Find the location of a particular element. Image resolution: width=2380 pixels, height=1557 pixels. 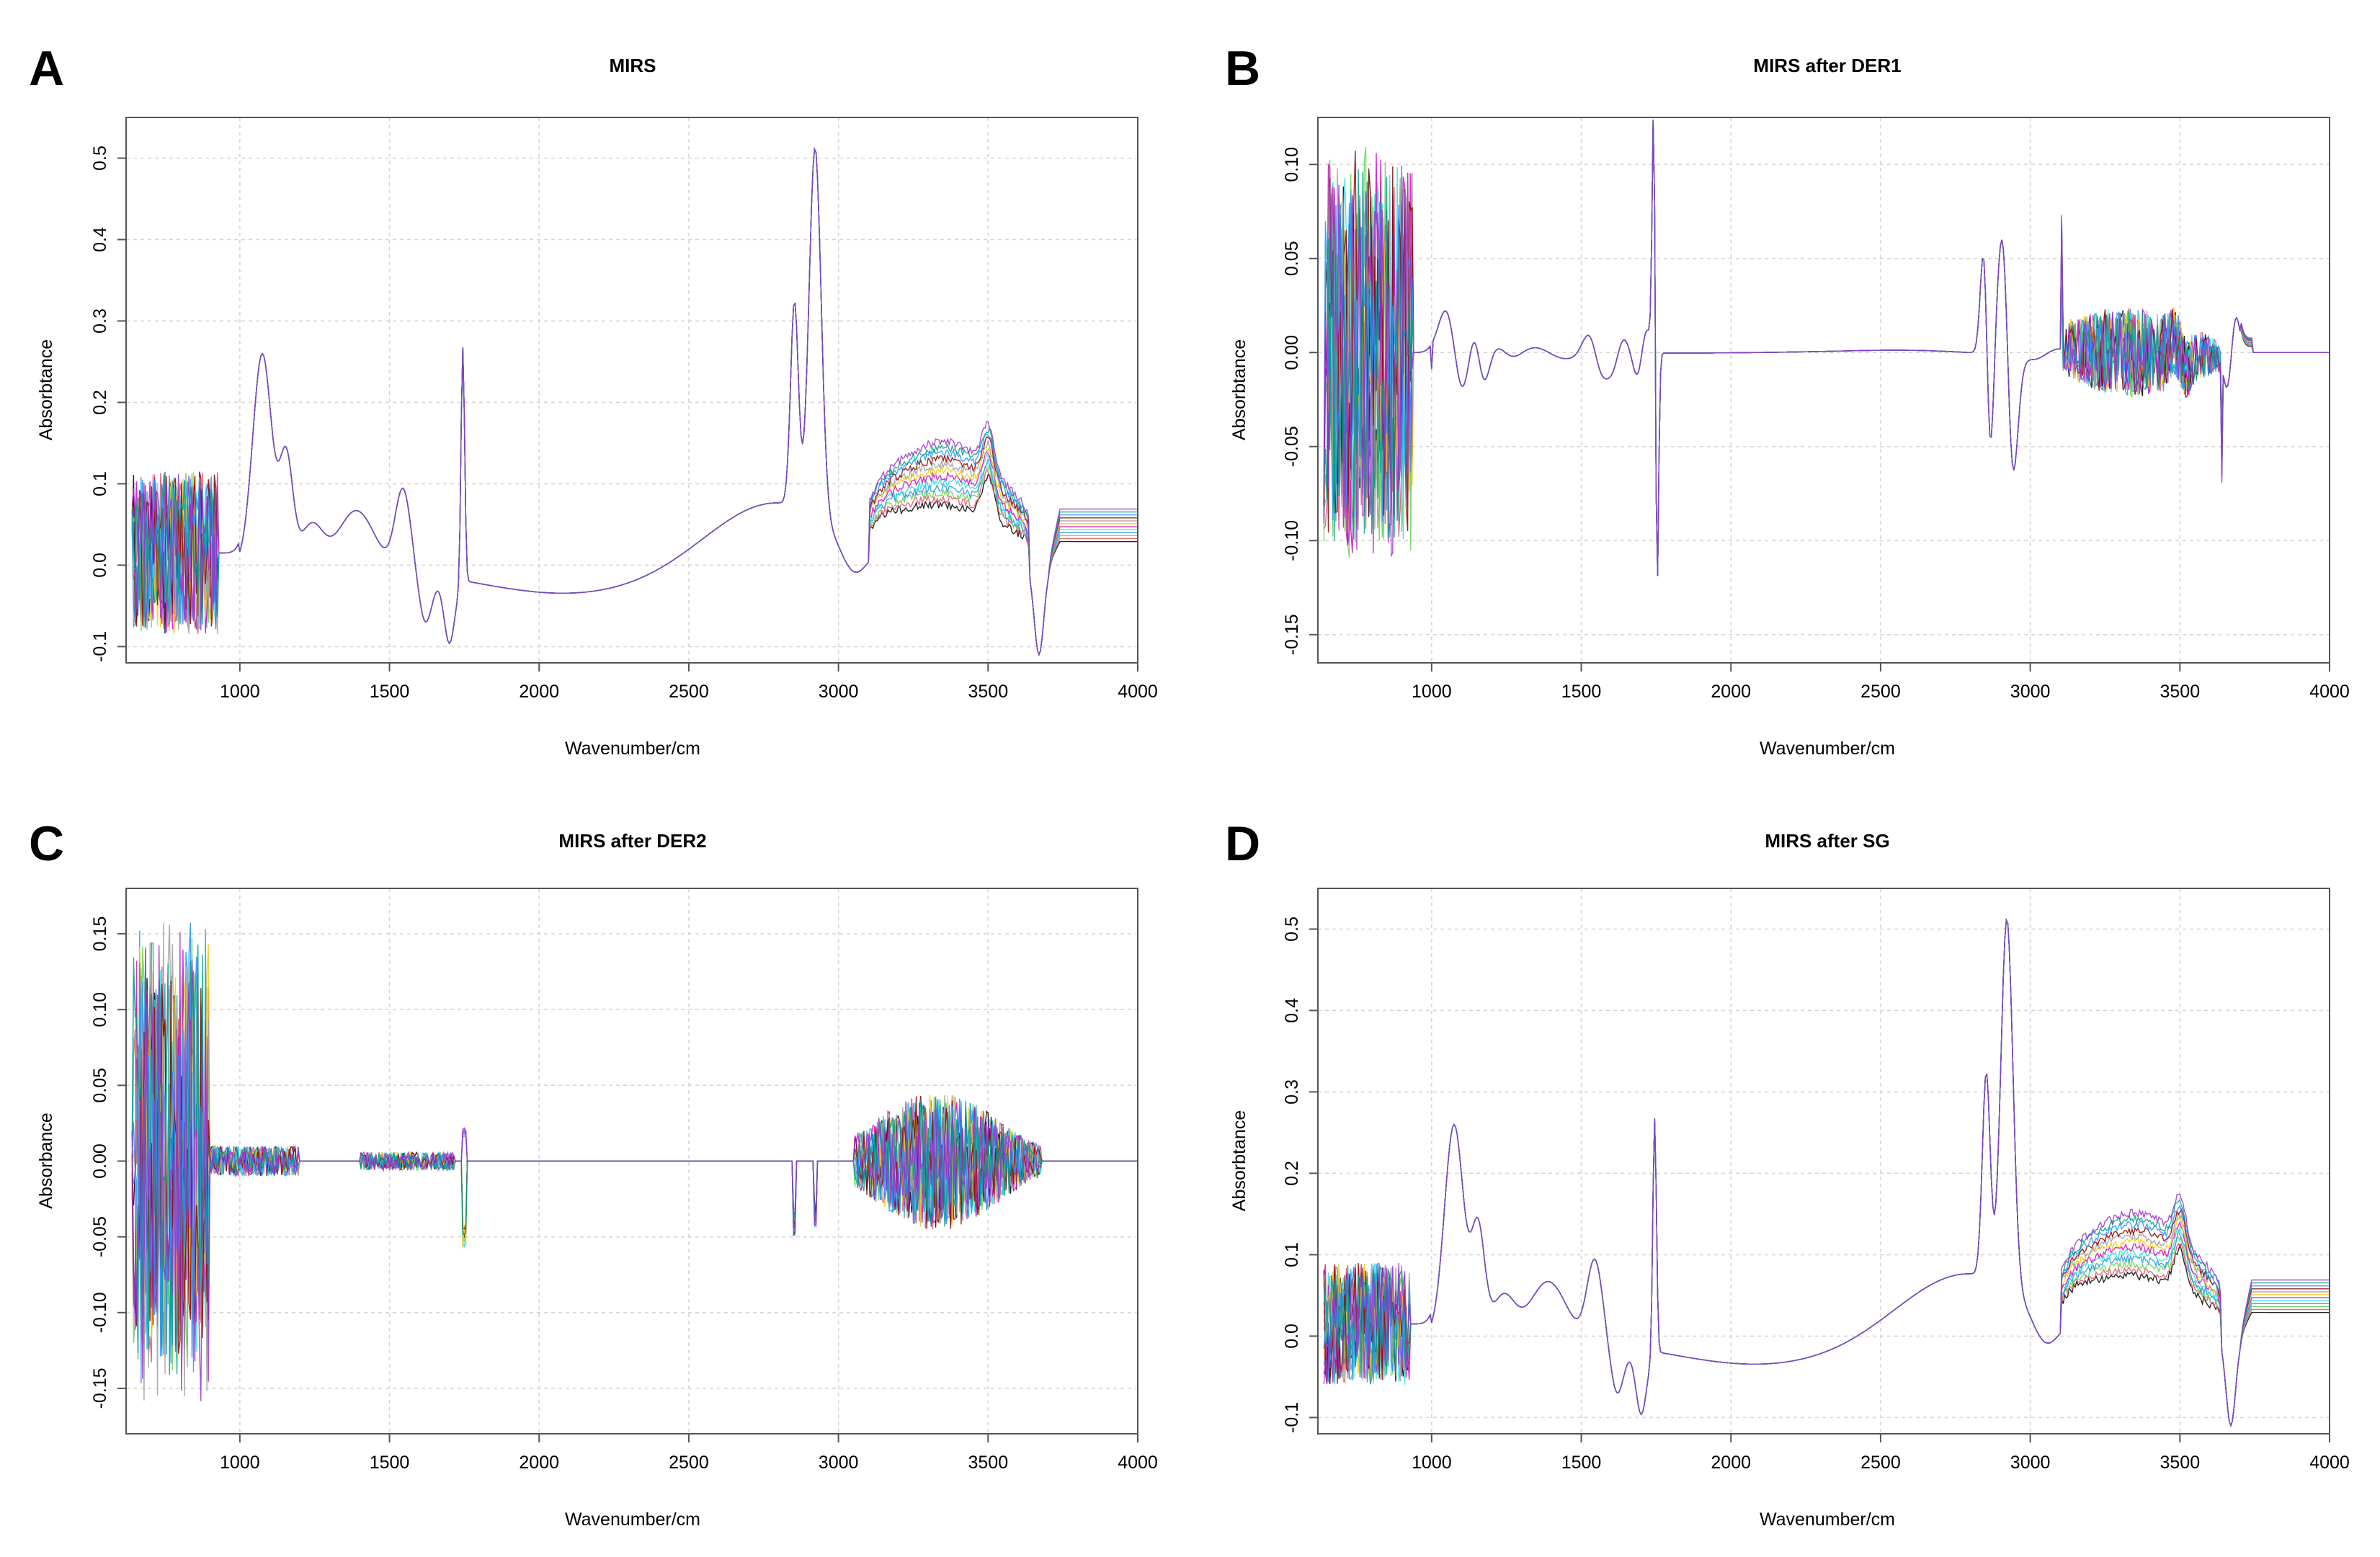

panel-letter: C is located at coordinates (46, 843).